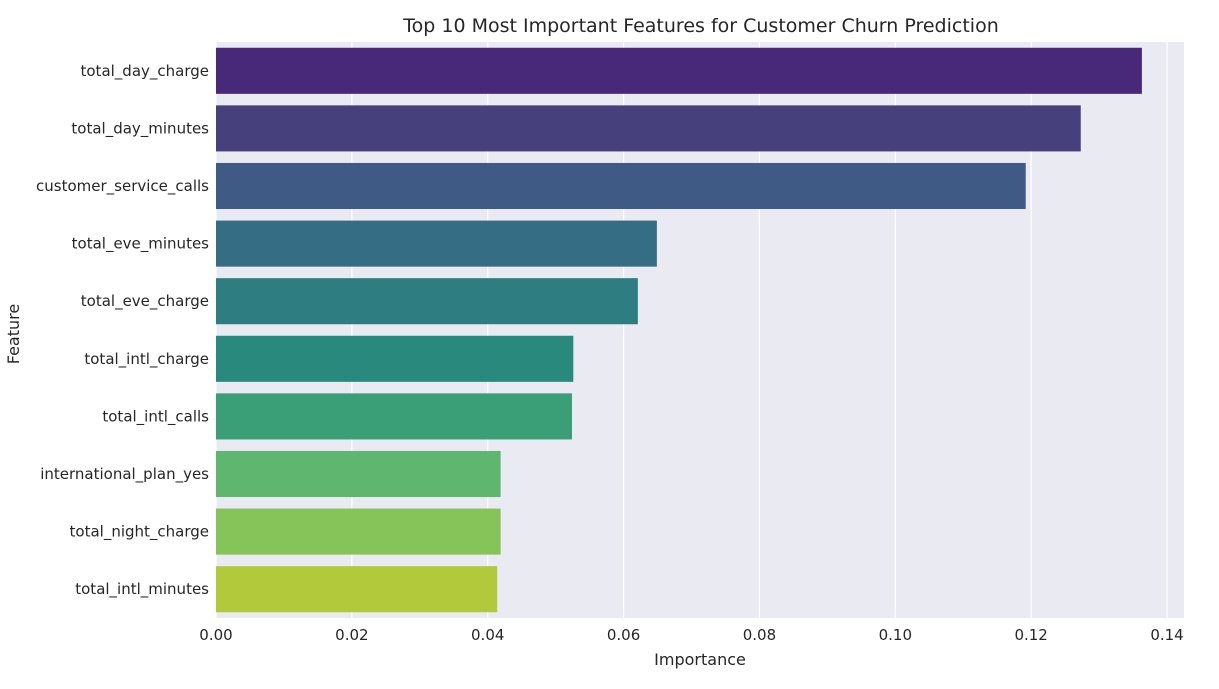 Image resolution: width=1219 pixels, height=689 pixels. I want to click on bar-total-eve-minutes, so click(436, 243).